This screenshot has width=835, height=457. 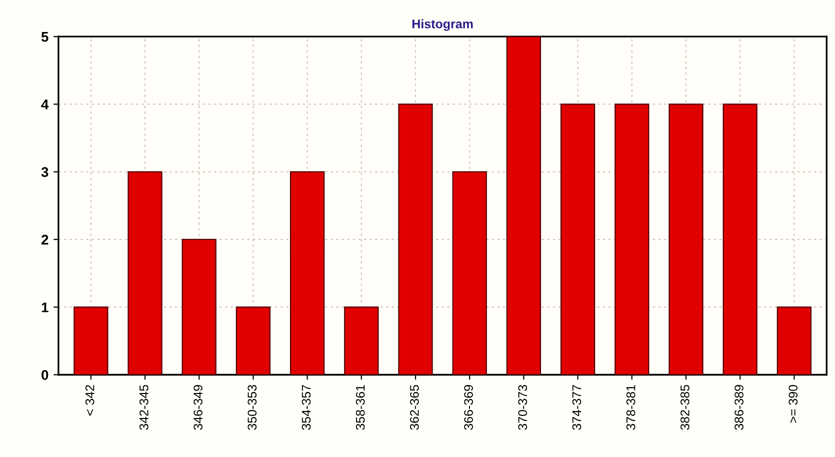 What do you see at coordinates (360, 407) in the screenshot?
I see `x-tick-label: 358-361` at bounding box center [360, 407].